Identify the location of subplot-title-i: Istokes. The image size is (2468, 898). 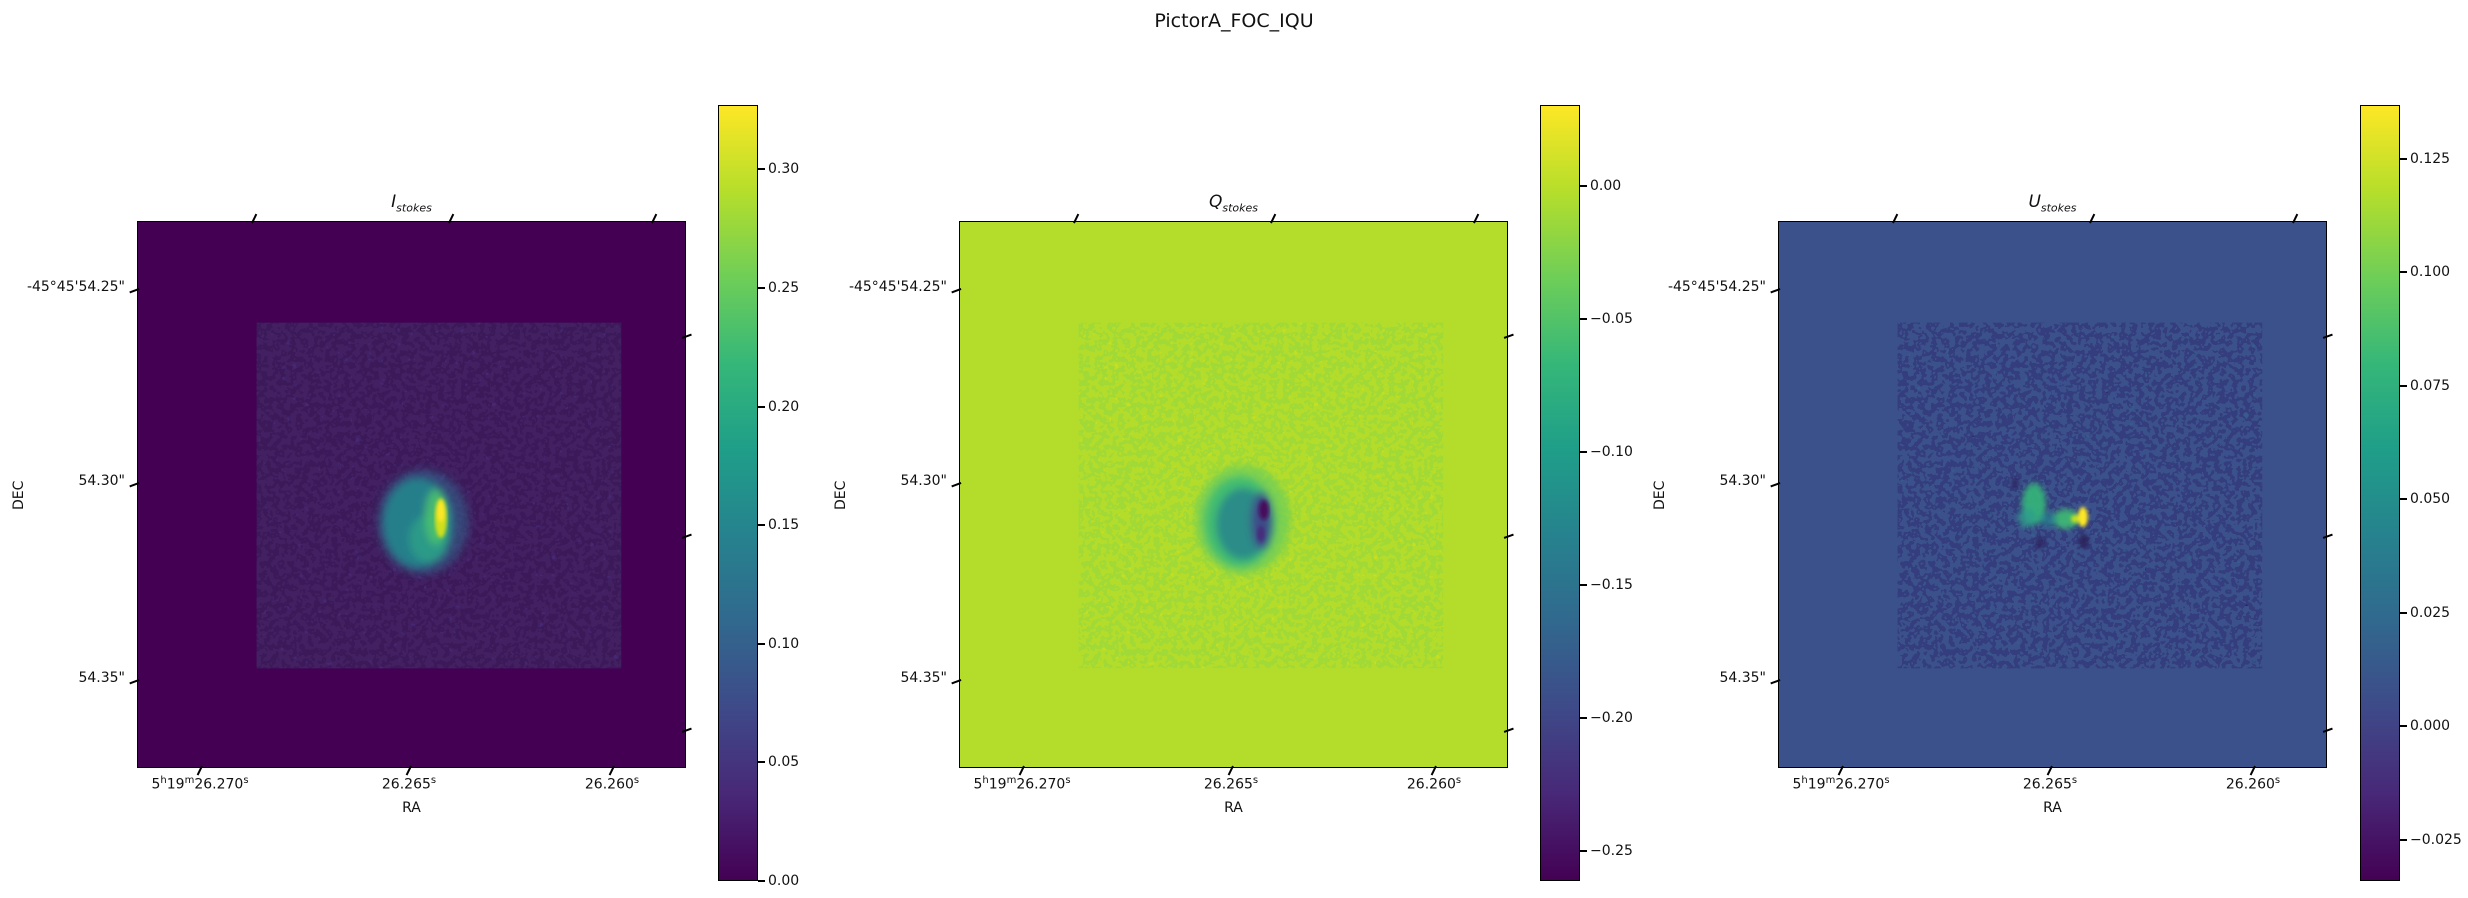
(411, 203).